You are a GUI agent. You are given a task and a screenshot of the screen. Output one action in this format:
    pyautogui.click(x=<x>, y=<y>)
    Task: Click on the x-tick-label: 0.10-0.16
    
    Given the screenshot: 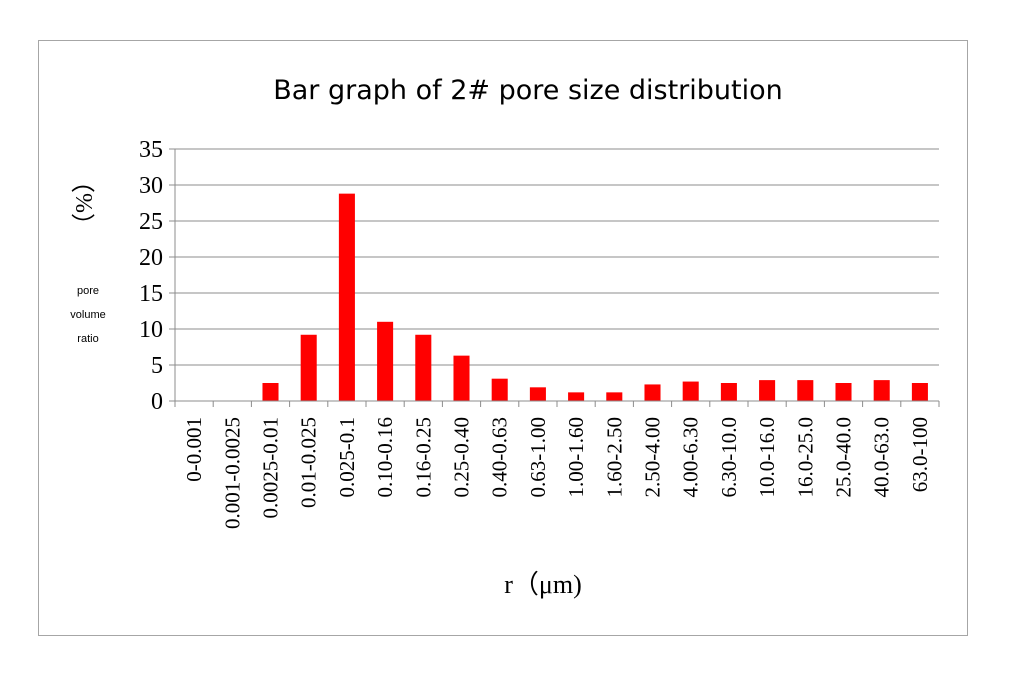 What is the action you would take?
    pyautogui.click(x=385, y=457)
    